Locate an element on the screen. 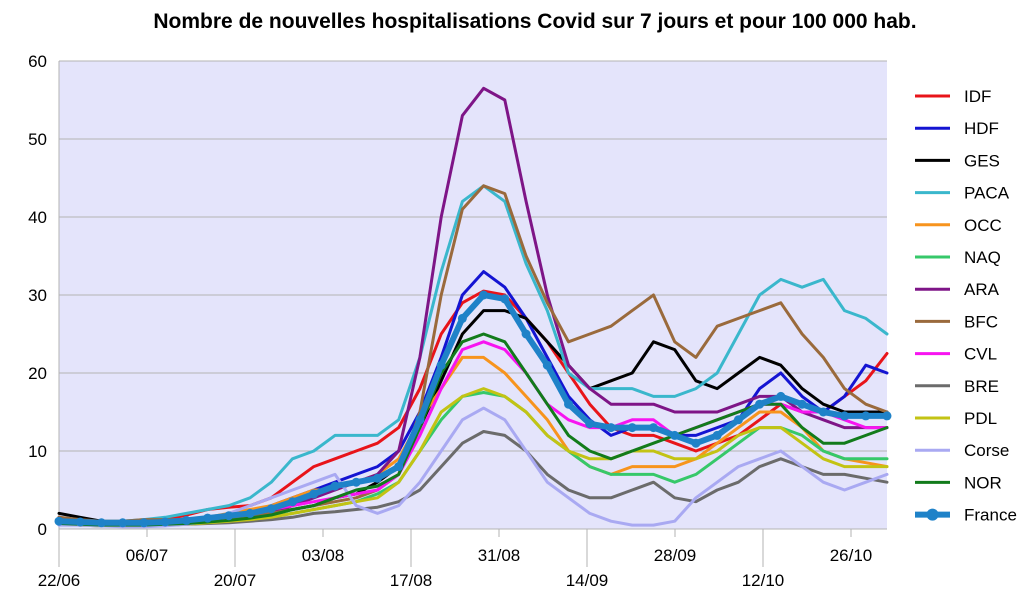  x-tick-label: 17/08 is located at coordinates (411, 580).